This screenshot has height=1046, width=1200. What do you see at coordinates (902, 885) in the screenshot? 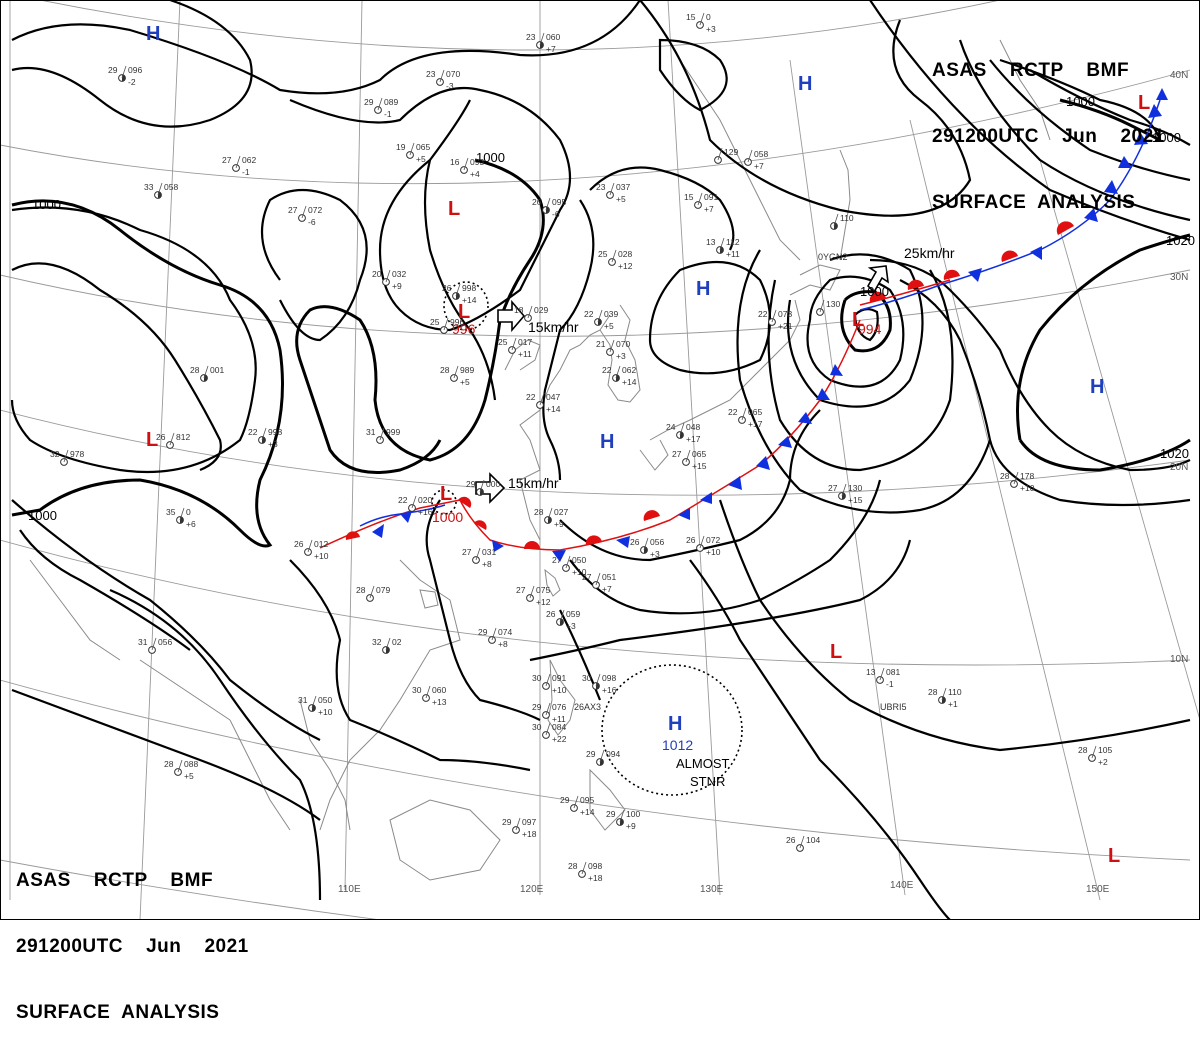
I see `longitude-label: 140E` at bounding box center [902, 885].